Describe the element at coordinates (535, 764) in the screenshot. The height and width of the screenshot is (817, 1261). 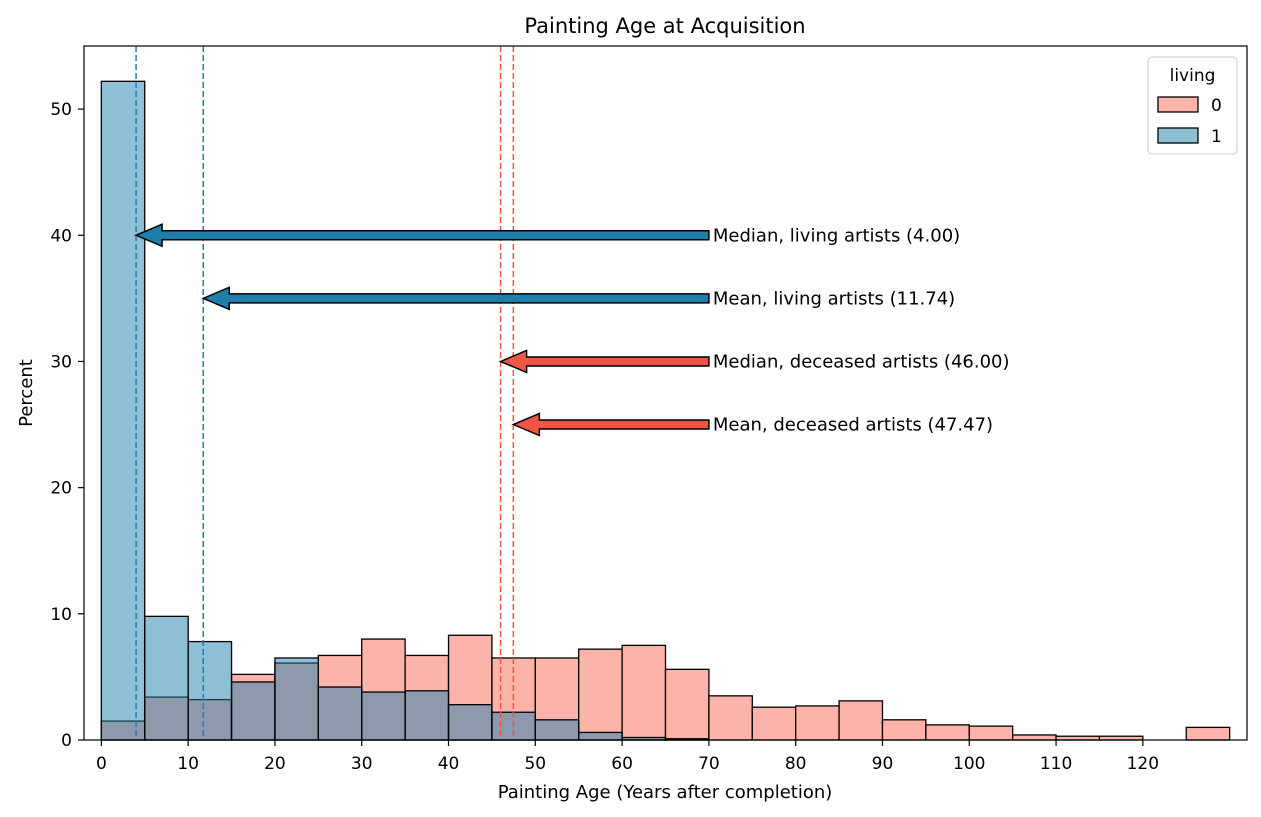
I see `x-tick-label-50: 50` at that location.